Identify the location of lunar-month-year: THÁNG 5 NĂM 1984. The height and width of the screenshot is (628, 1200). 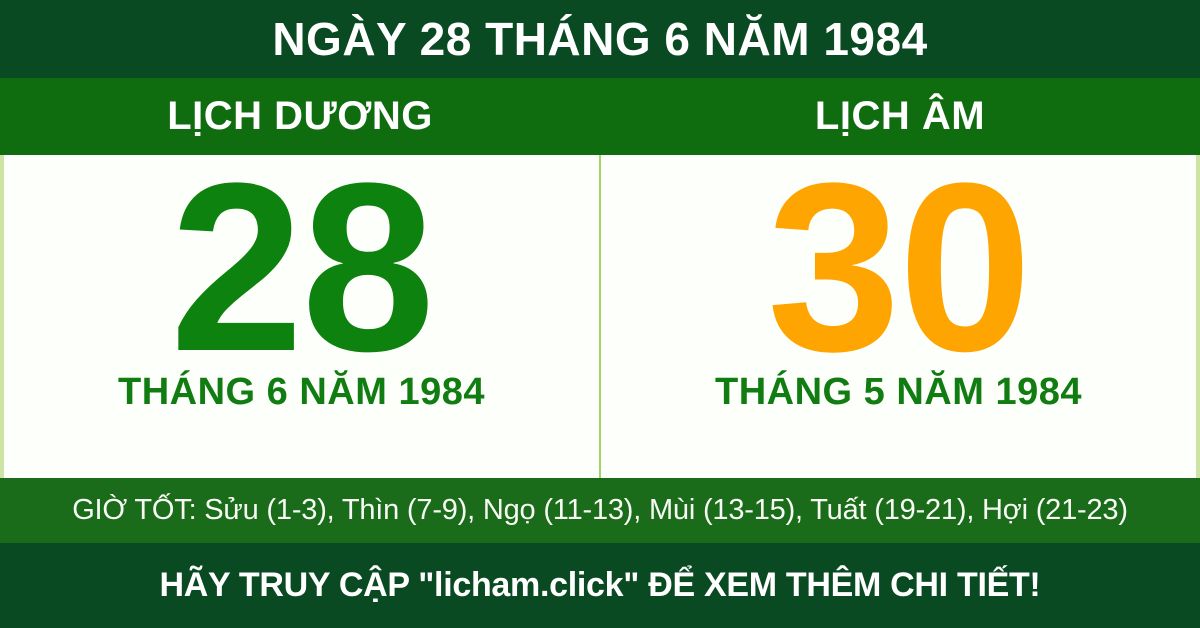
(898, 392).